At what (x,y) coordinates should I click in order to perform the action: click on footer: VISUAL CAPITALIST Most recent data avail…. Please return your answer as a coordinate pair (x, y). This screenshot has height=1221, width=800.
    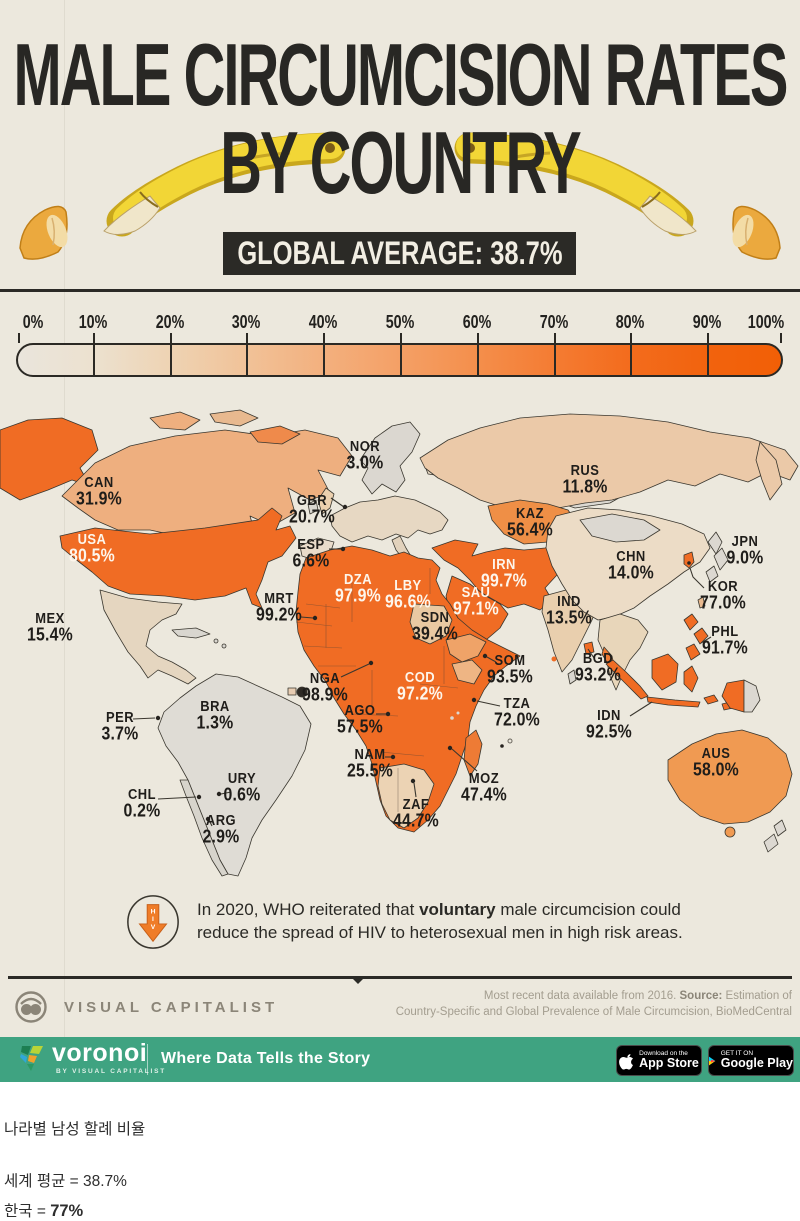
    Looking at the image, I should click on (400, 1010).